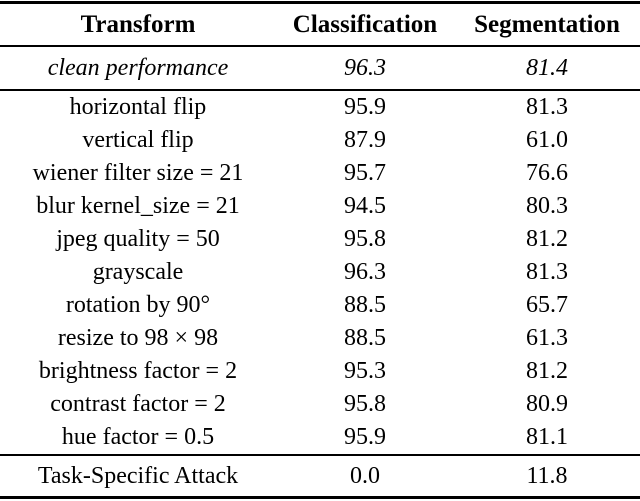 Image resolution: width=640 pixels, height=501 pixels. I want to click on cell-classification: 95.3, so click(365, 371).